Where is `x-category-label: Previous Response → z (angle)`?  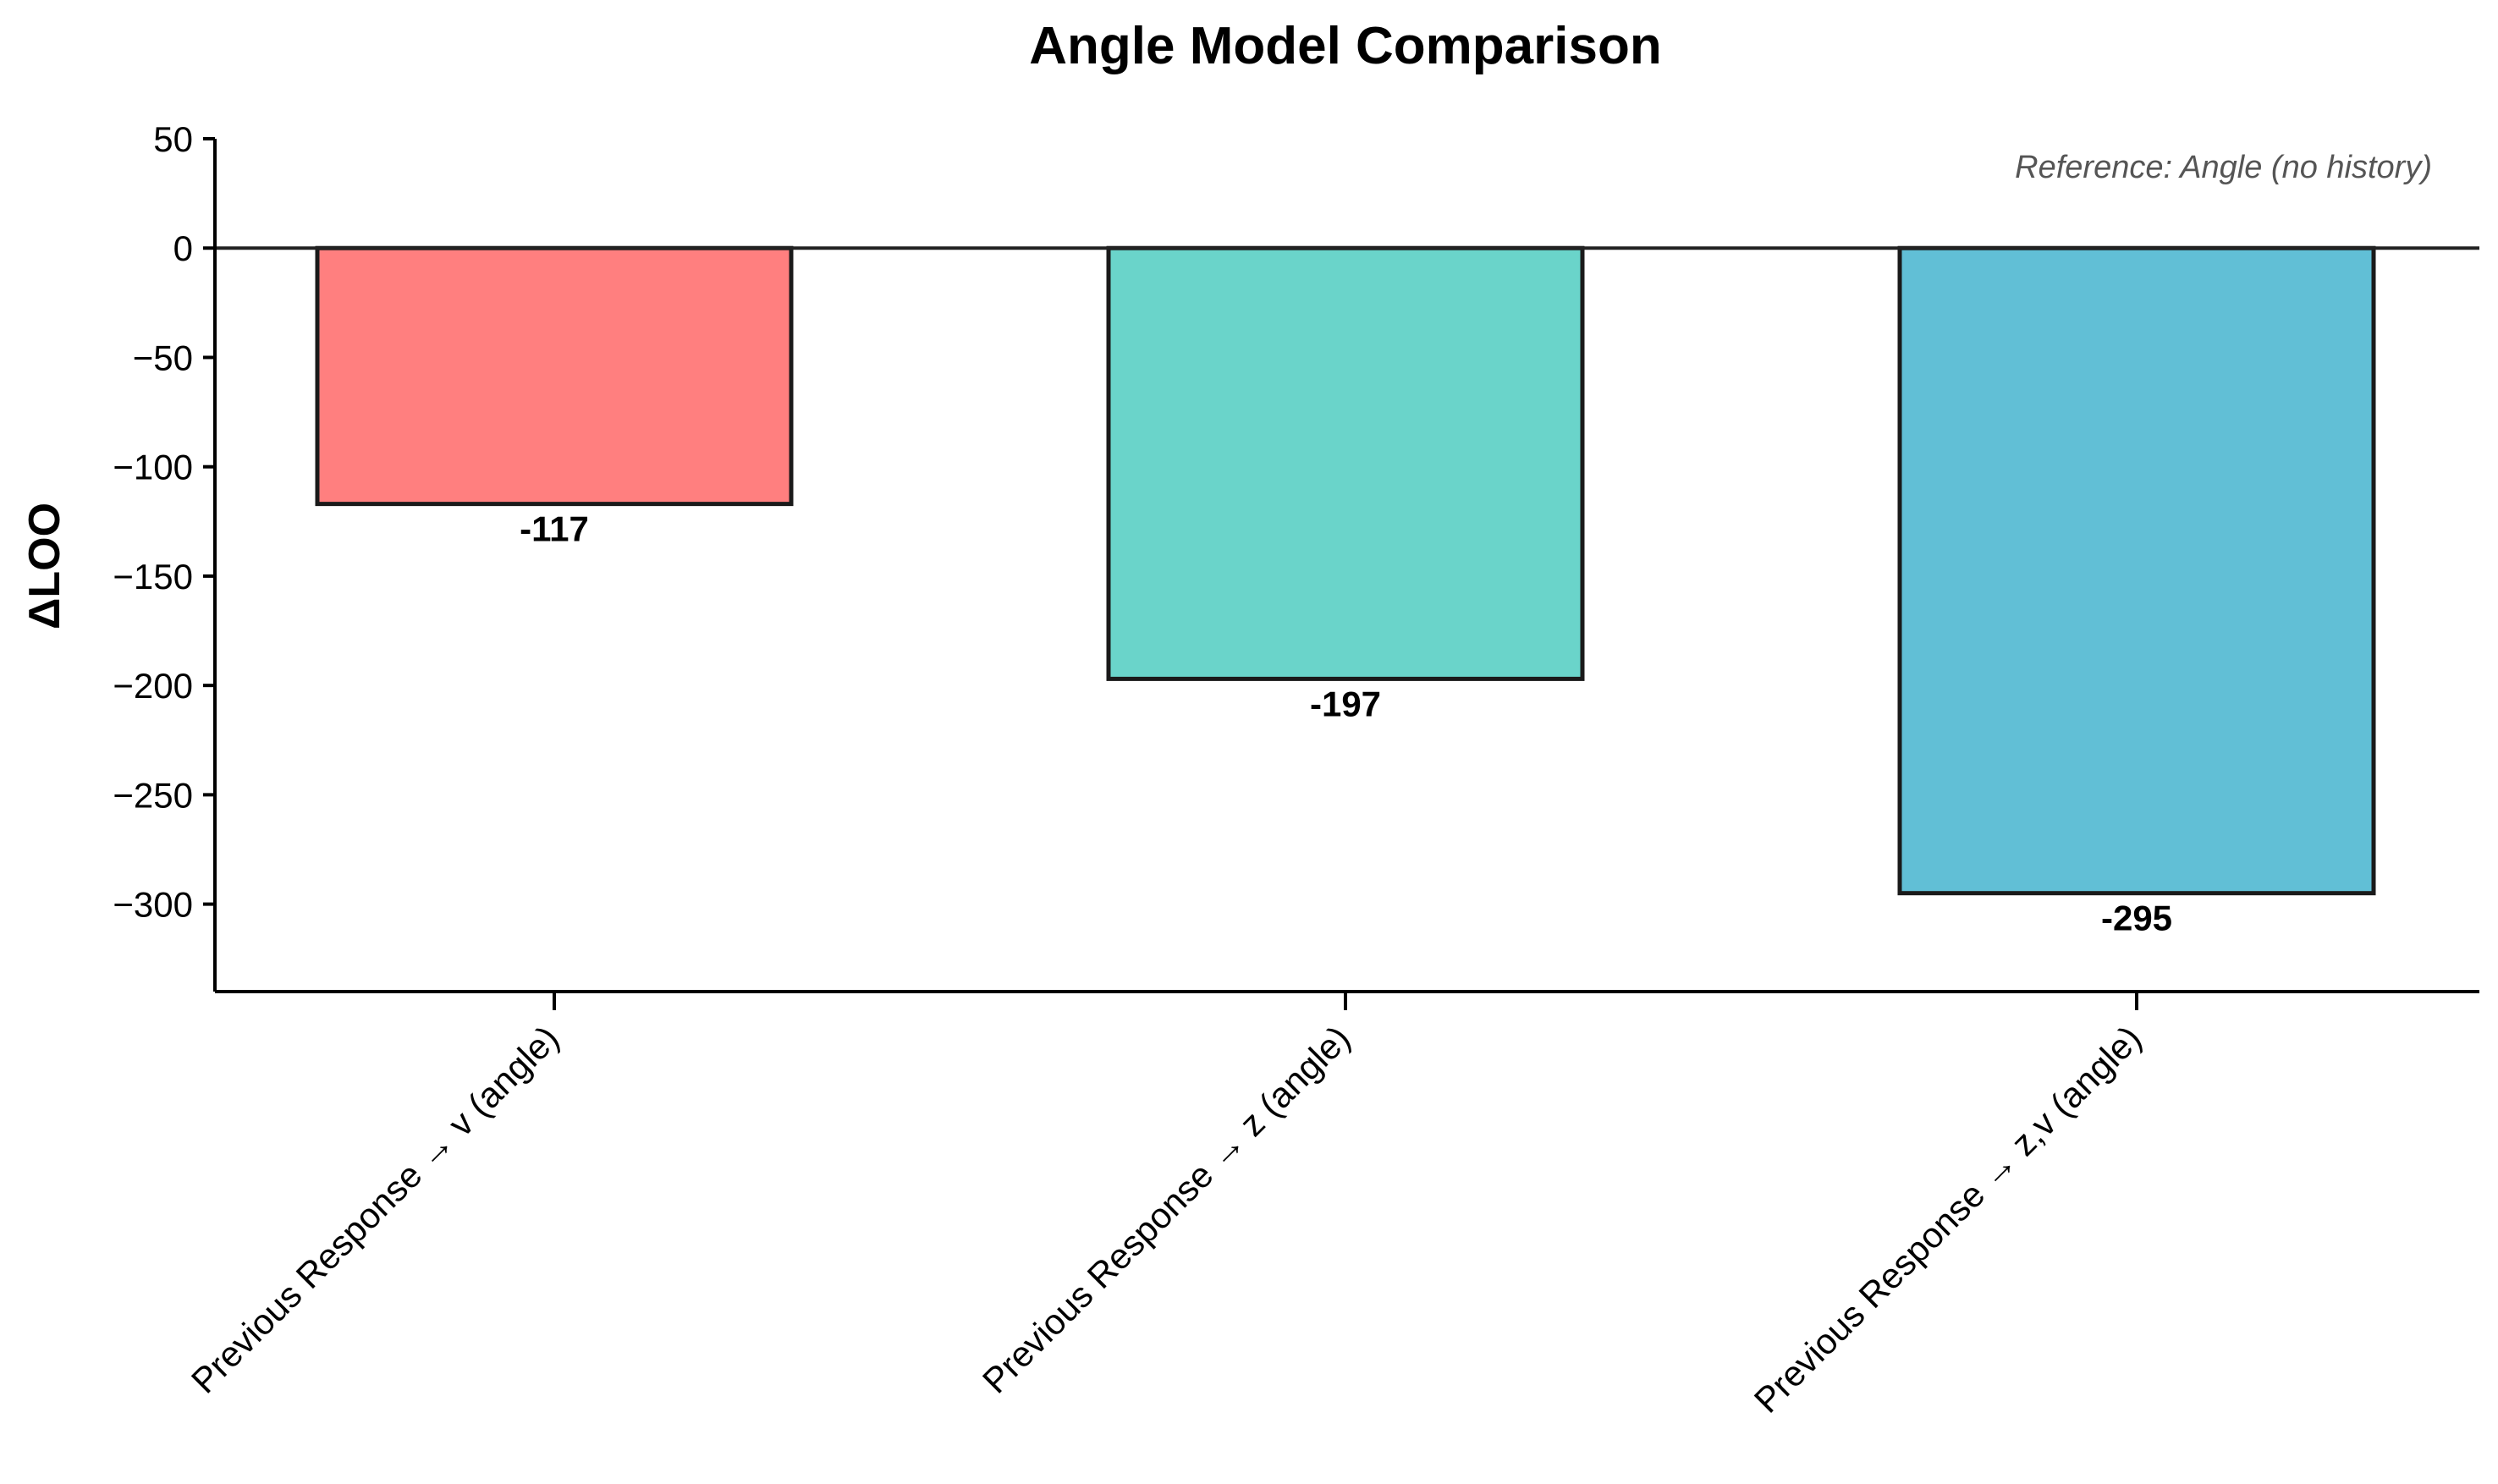 x-category-label: Previous Response → z (angle) is located at coordinates (1166, 1209).